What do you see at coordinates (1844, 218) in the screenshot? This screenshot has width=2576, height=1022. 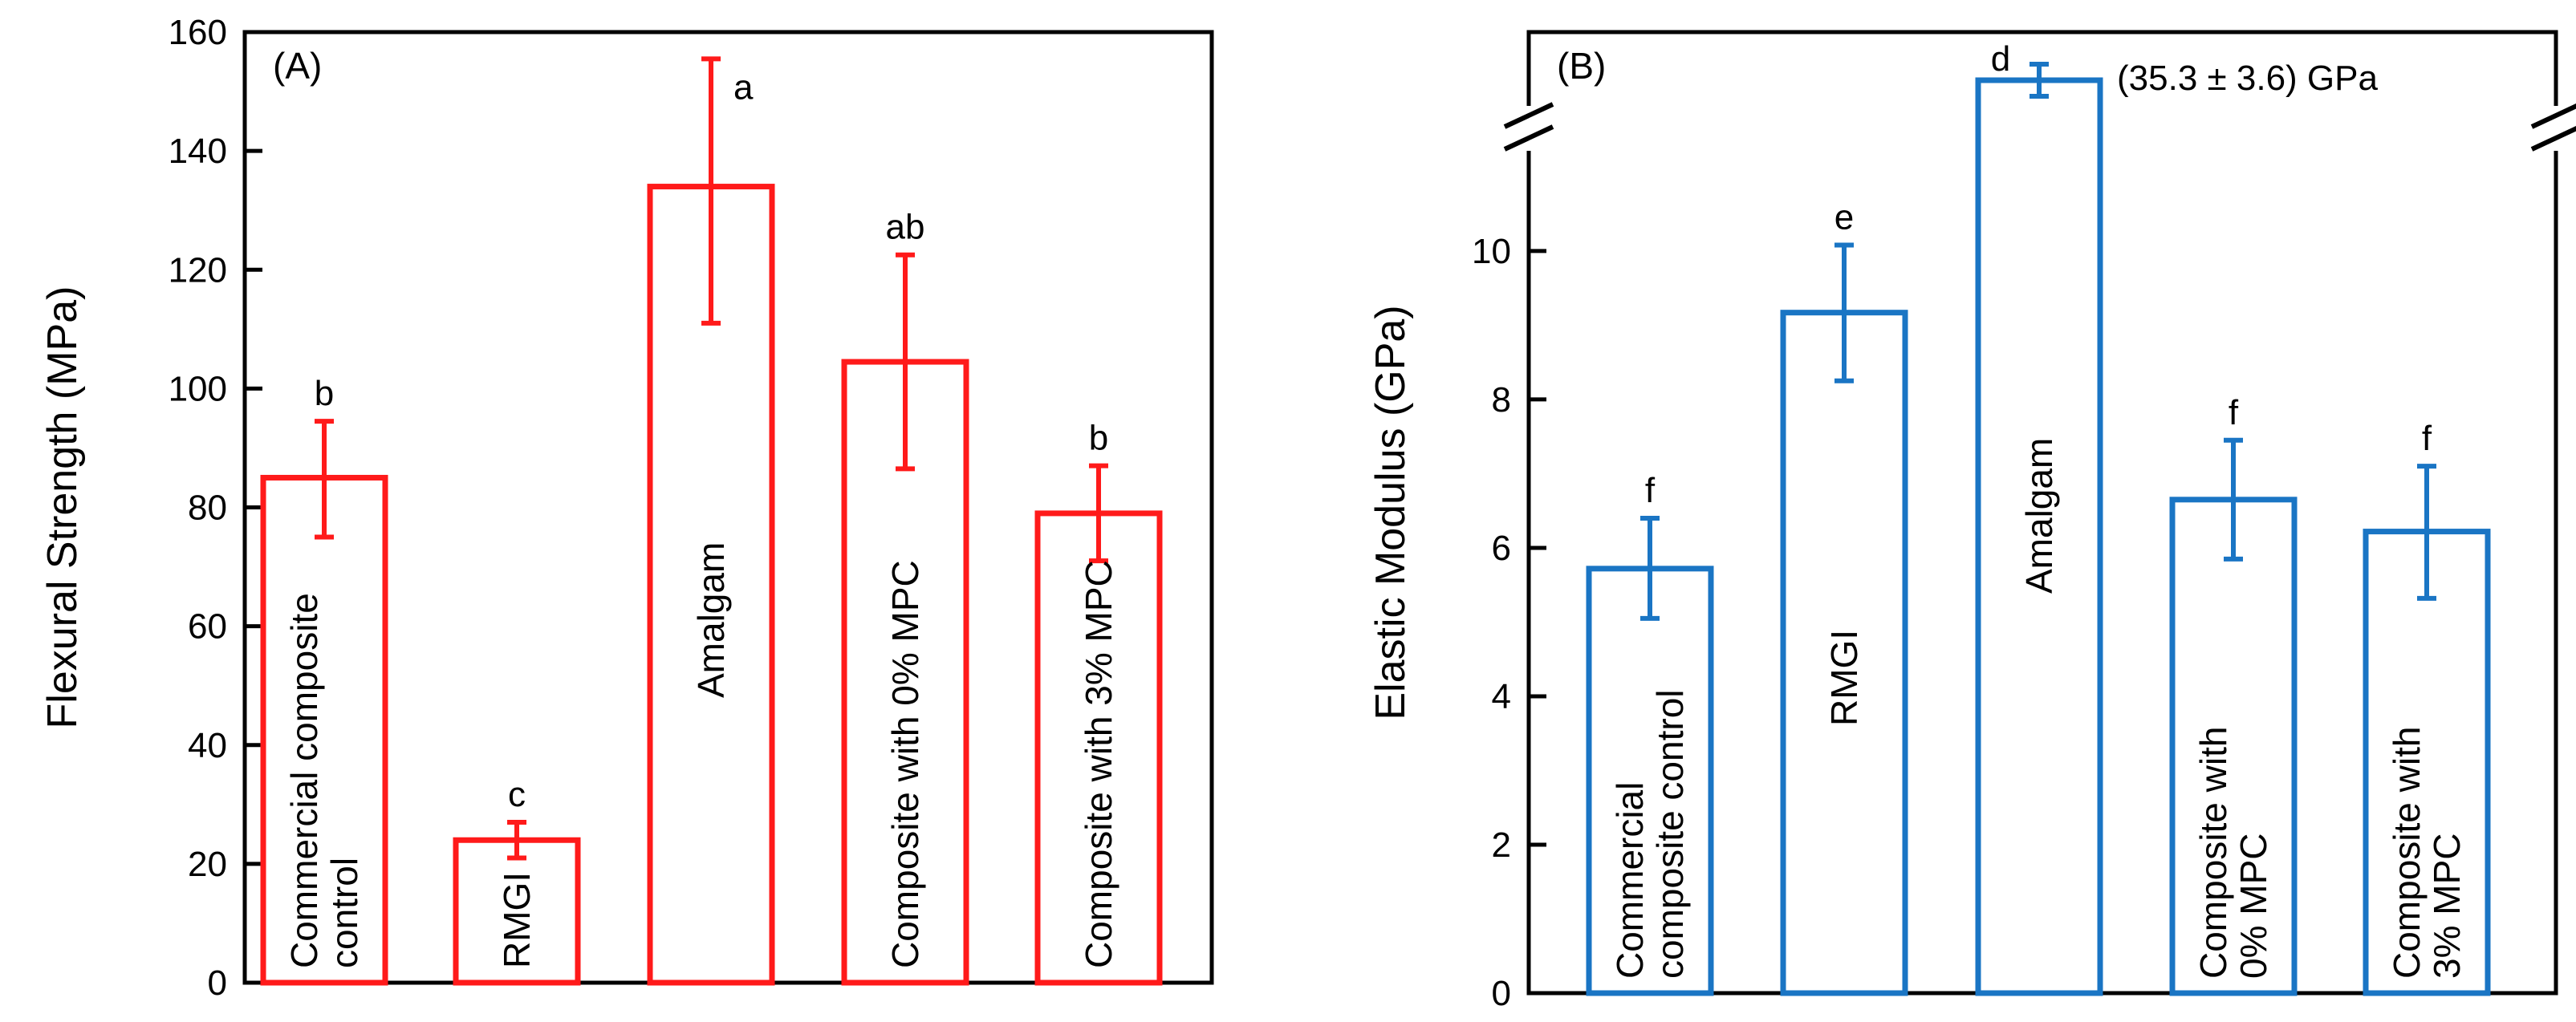 I see `panel-b-significance-letter: e` at bounding box center [1844, 218].